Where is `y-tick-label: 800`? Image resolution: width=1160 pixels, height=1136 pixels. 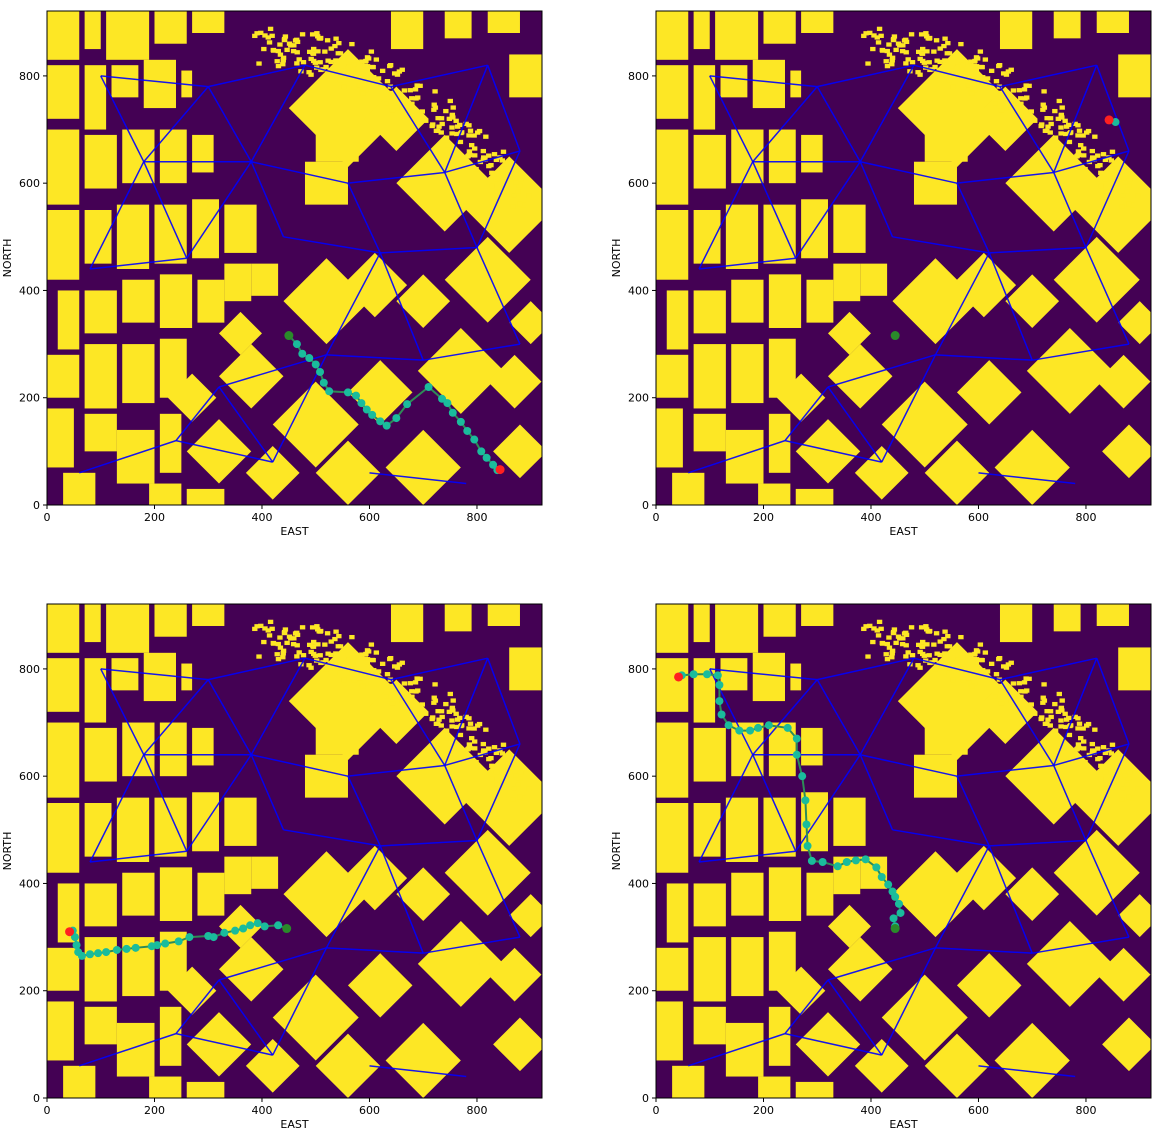 y-tick-label: 800 is located at coordinates (638, 669).